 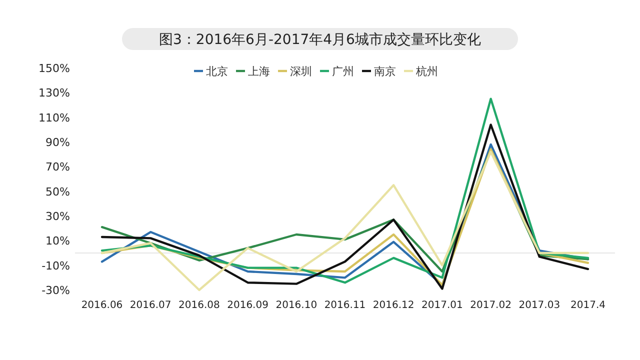 What do you see at coordinates (58, 191) in the screenshot?
I see `y-tick-label: 50%` at bounding box center [58, 191].